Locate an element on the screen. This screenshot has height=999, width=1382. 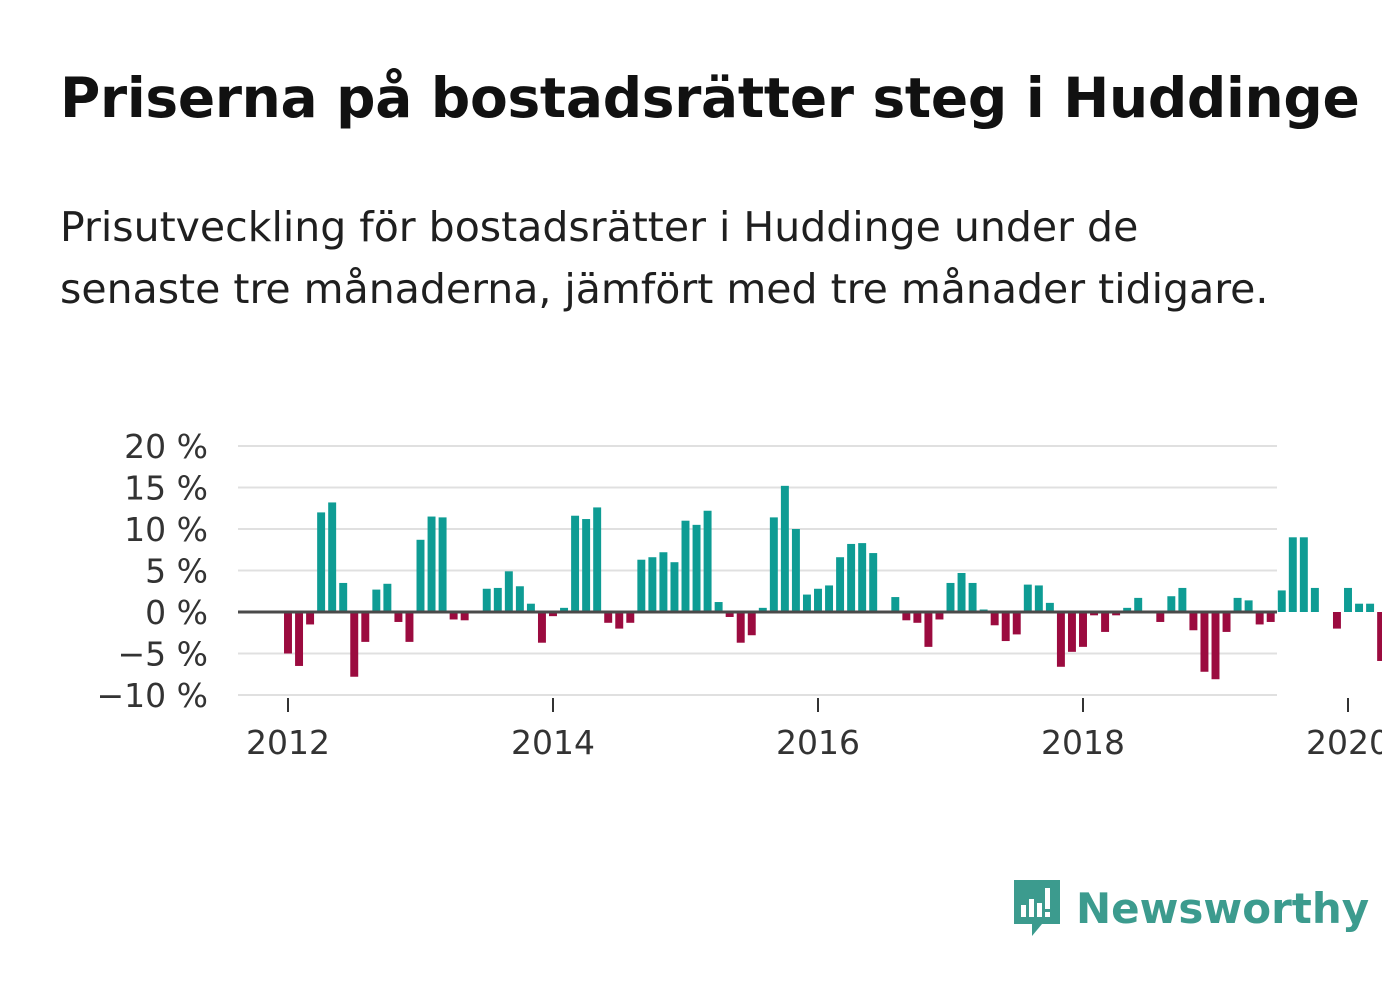
brand-name: Newsworthy is located at coordinates (1223, 908).